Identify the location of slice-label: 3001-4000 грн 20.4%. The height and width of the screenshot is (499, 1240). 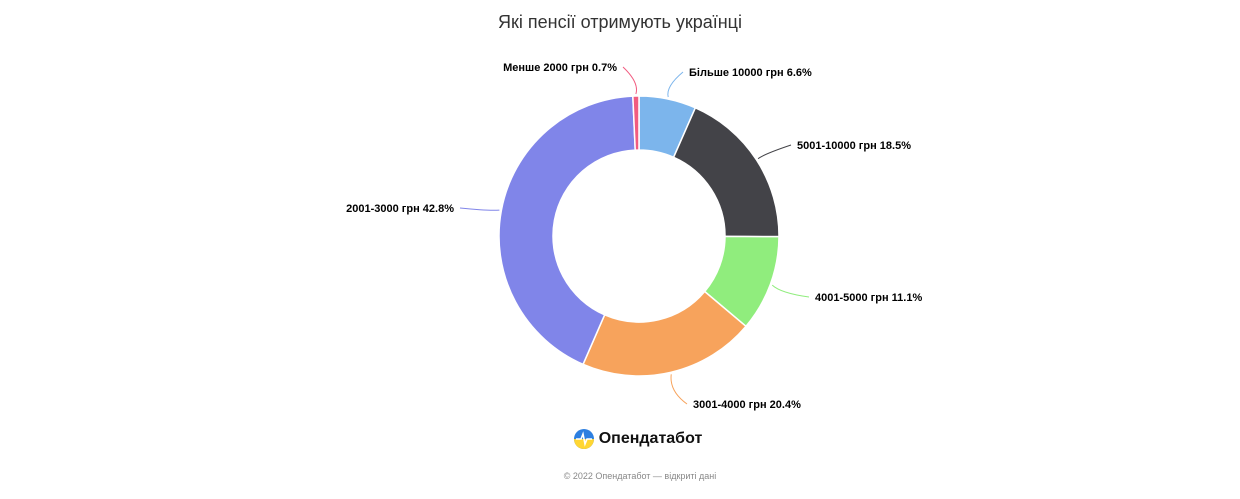
(747, 405).